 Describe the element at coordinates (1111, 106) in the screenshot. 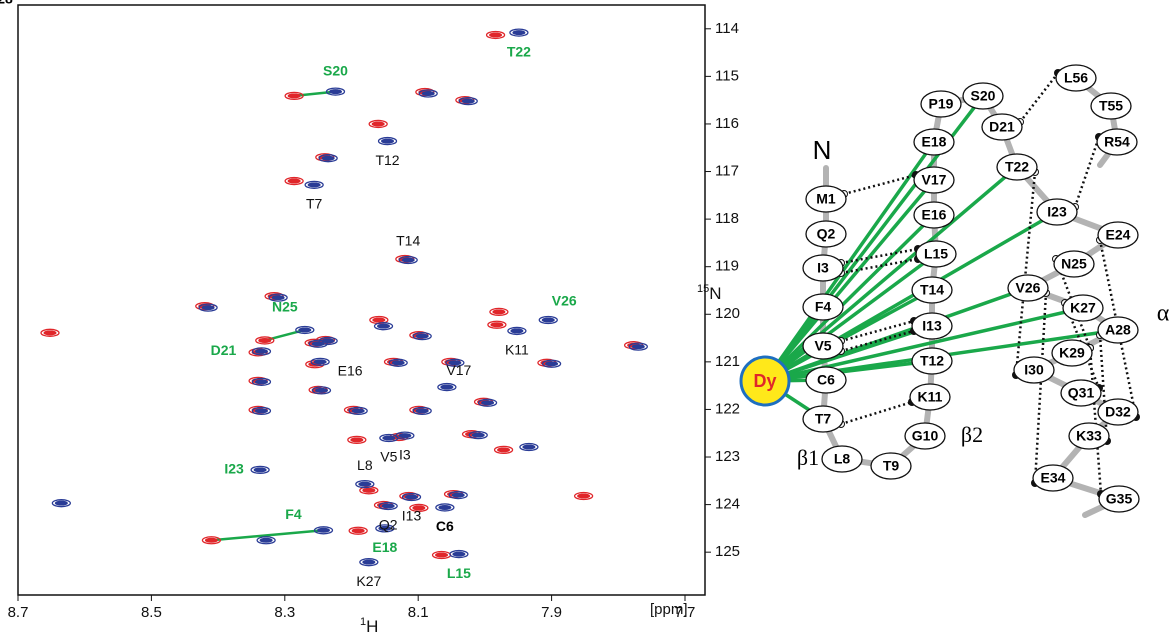

I see `residue-label: T55` at that location.